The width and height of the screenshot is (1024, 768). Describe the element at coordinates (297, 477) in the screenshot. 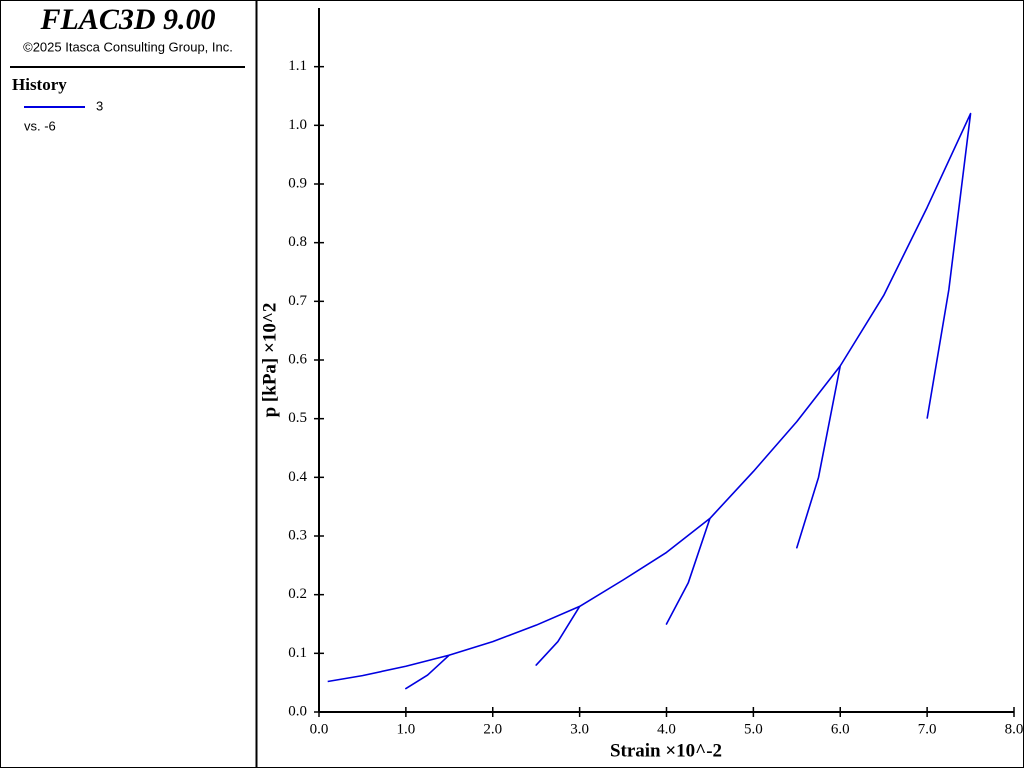

I see `y-tick-label: 0.4` at that location.